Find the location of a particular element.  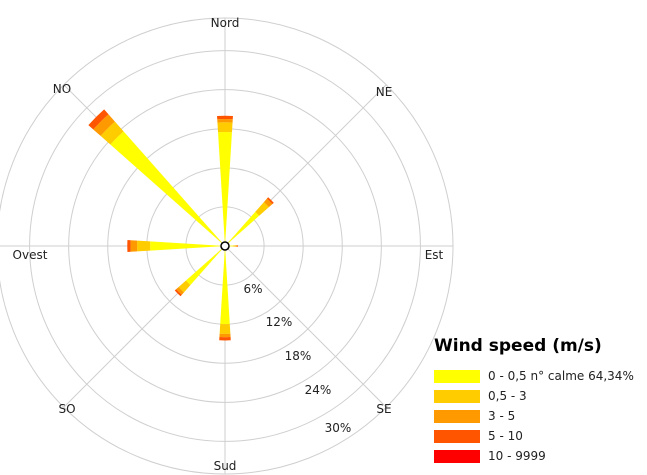

direction-label-sud: Sud is located at coordinates (225, 466).